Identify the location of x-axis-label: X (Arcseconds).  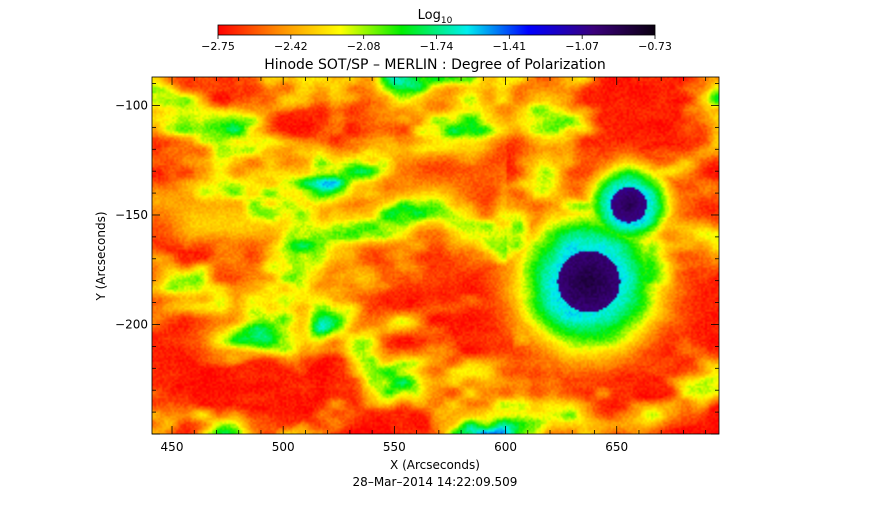
(435, 465).